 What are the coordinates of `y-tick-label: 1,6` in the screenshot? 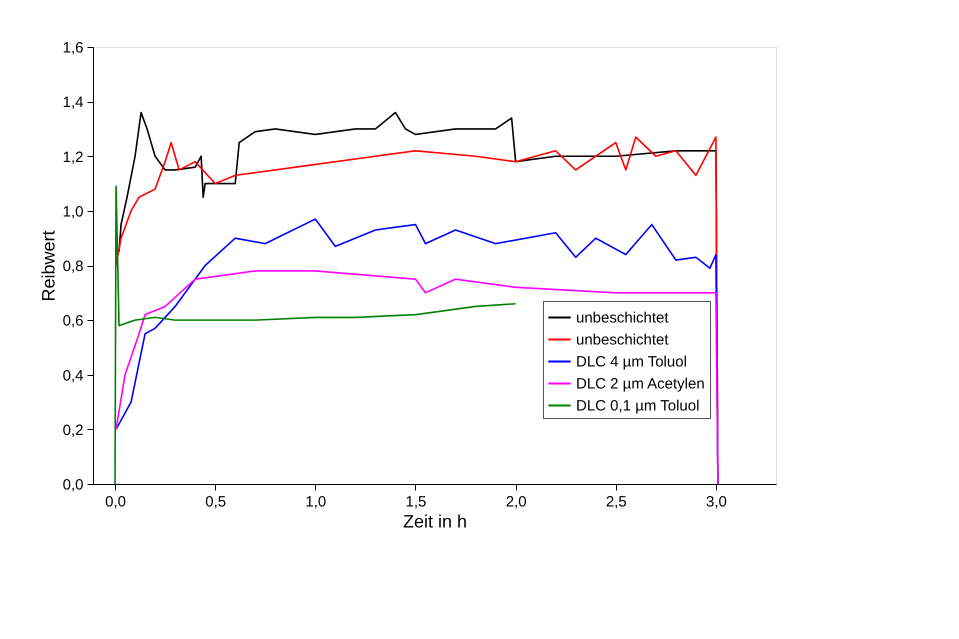 It's located at (73, 48).